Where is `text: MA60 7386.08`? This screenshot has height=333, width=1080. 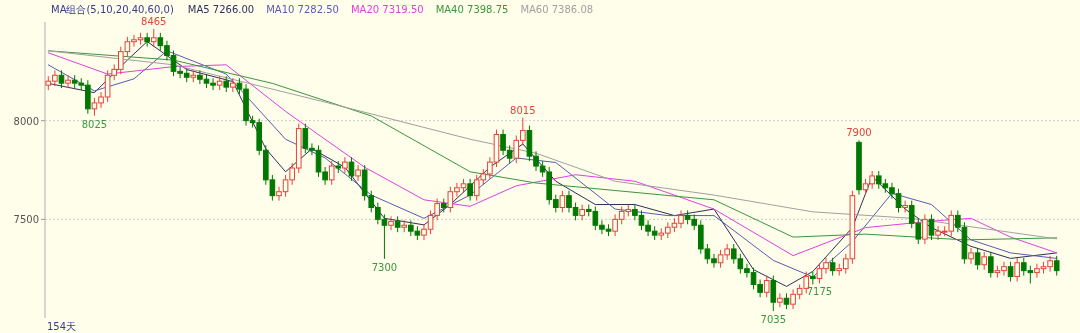 text: MA60 7386.08 is located at coordinates (557, 9).